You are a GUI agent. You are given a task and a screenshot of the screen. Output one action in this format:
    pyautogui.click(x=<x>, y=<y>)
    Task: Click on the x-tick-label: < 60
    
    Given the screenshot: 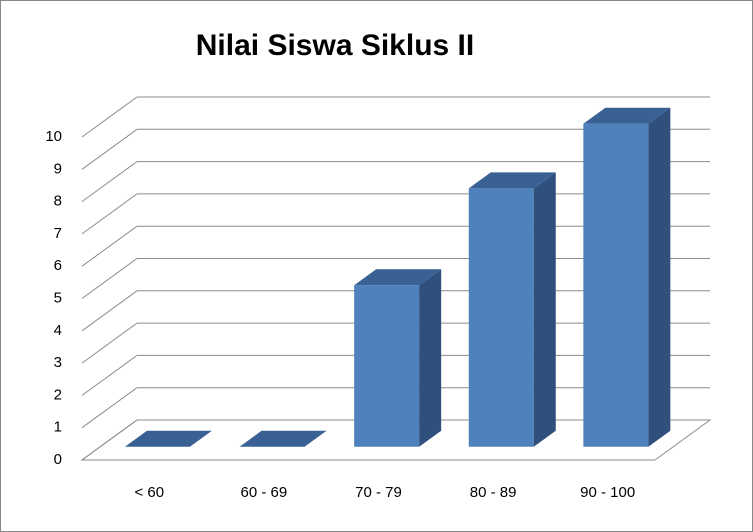 What is the action you would take?
    pyautogui.click(x=149, y=492)
    